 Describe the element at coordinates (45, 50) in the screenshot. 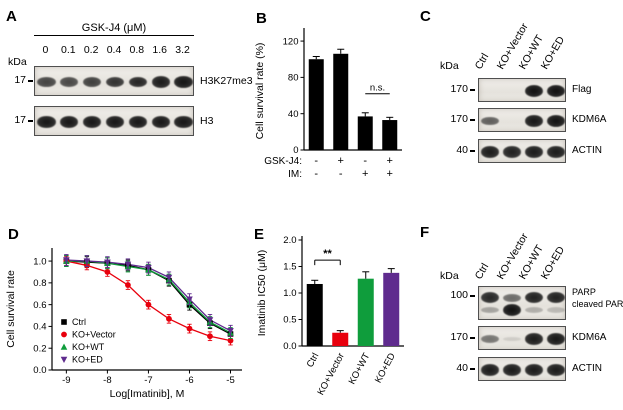

I see `dose-label: 0` at that location.